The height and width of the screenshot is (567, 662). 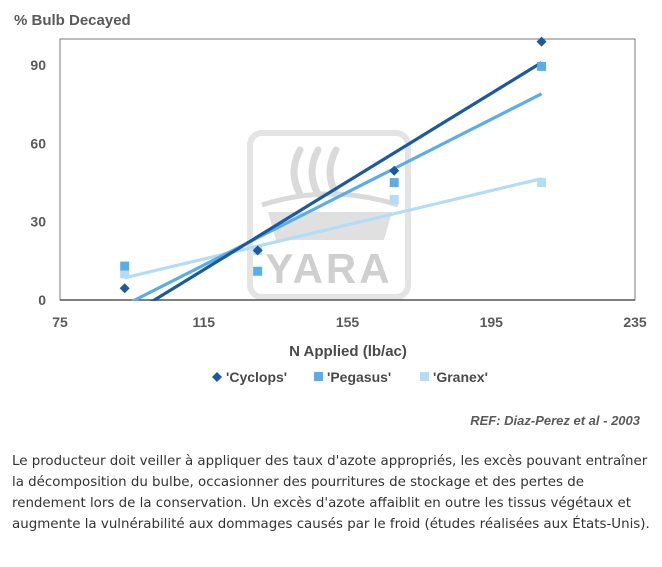 I want to click on trendline-granex, so click(x=333, y=228).